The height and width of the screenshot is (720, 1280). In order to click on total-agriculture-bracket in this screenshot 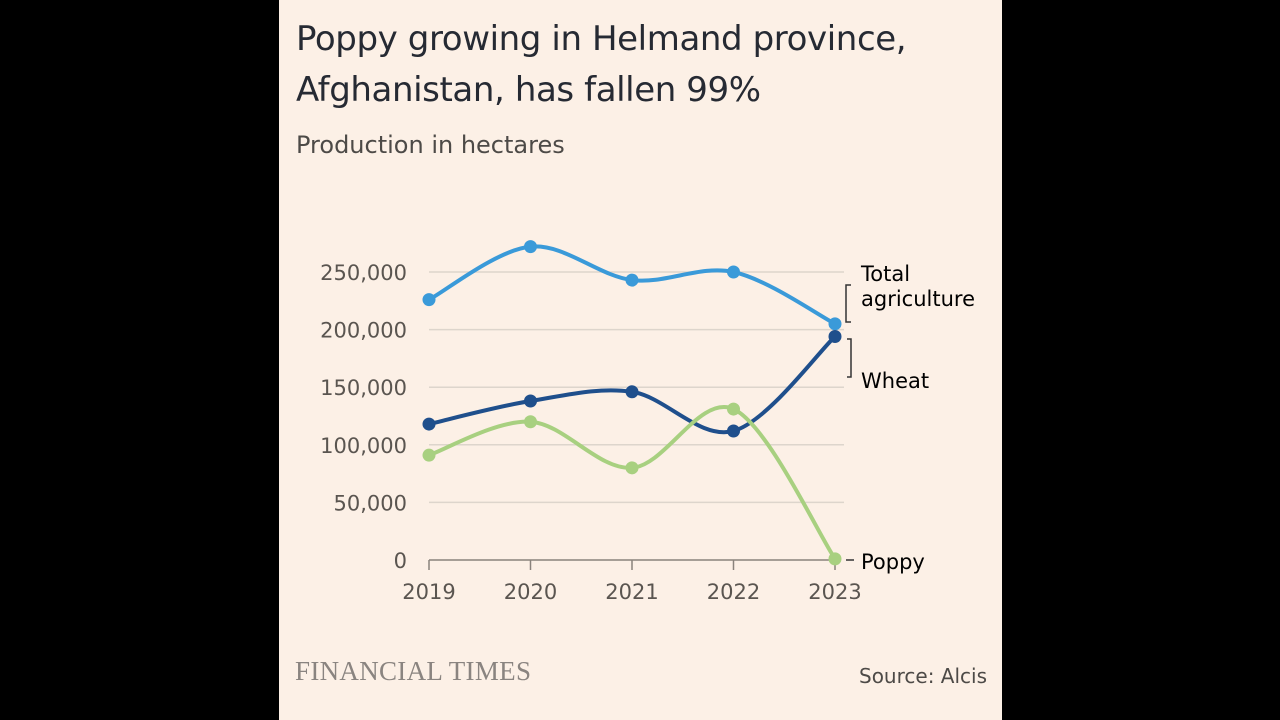, I will do `click(848, 303)`.